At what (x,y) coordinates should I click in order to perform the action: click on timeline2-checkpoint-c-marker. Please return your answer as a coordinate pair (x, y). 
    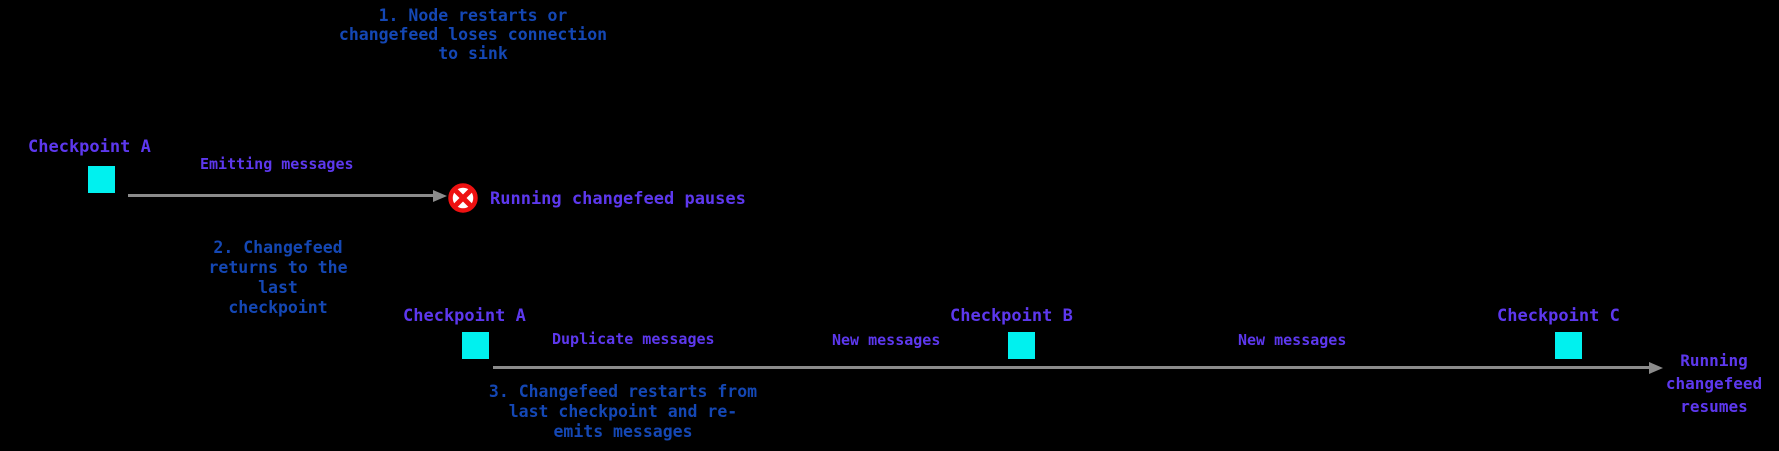
    Looking at the image, I should click on (1568, 345).